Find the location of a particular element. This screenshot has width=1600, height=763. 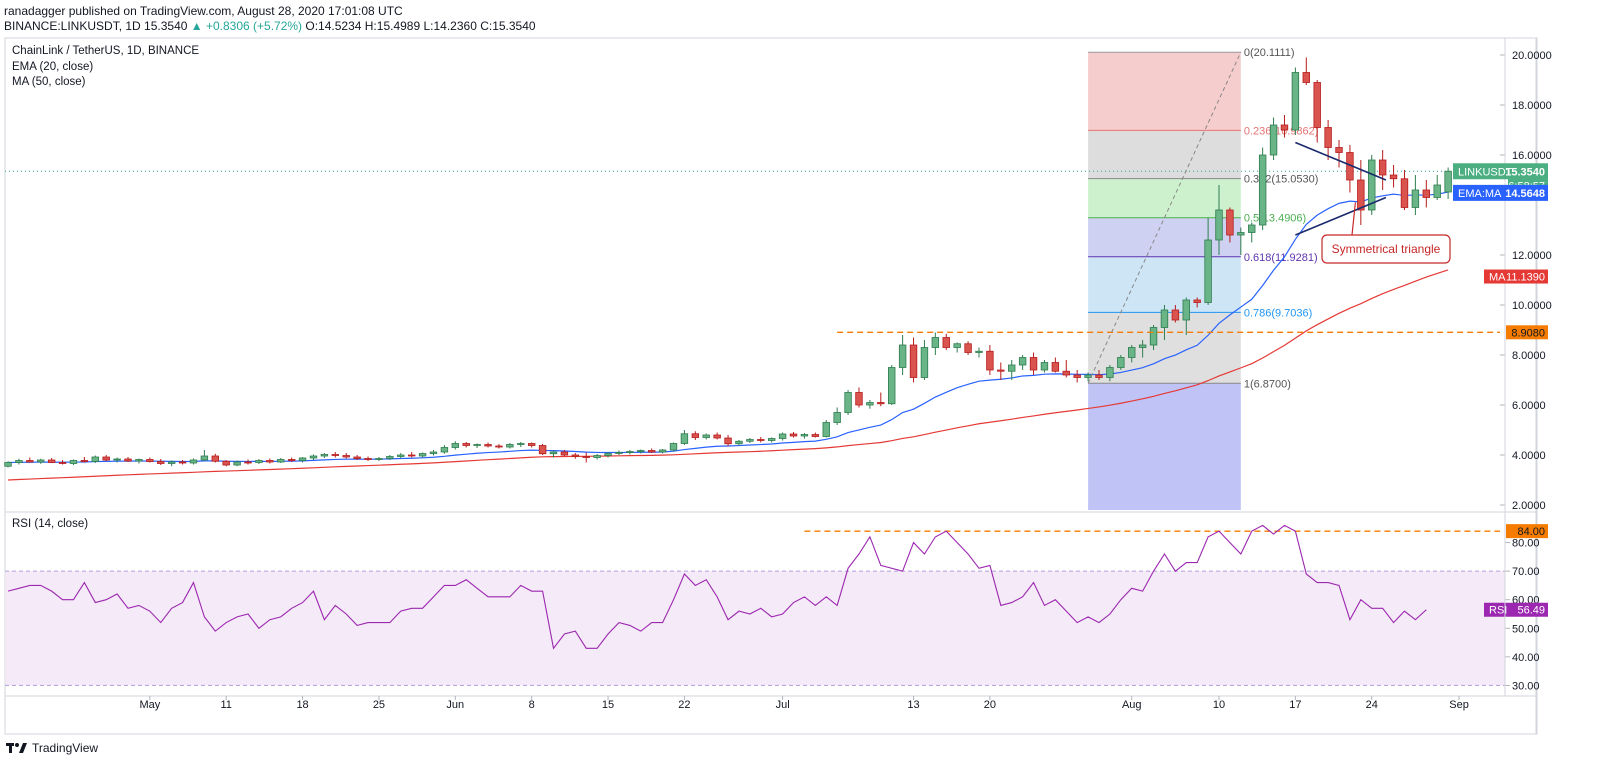

time-tick-label: 20 is located at coordinates (990, 705).